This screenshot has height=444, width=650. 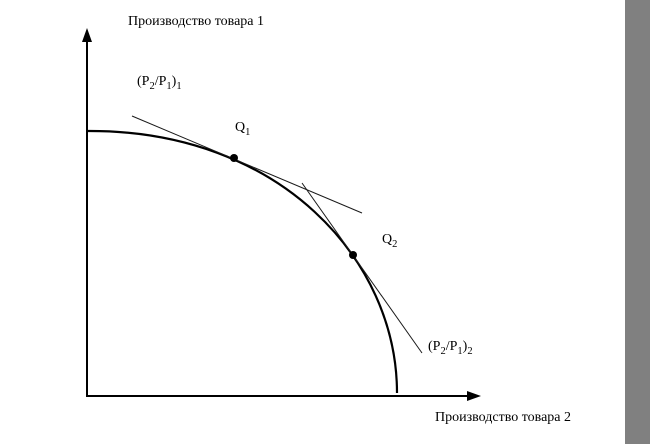 What do you see at coordinates (434, 346) in the screenshot?
I see `p2-t1: (P` at bounding box center [434, 346].